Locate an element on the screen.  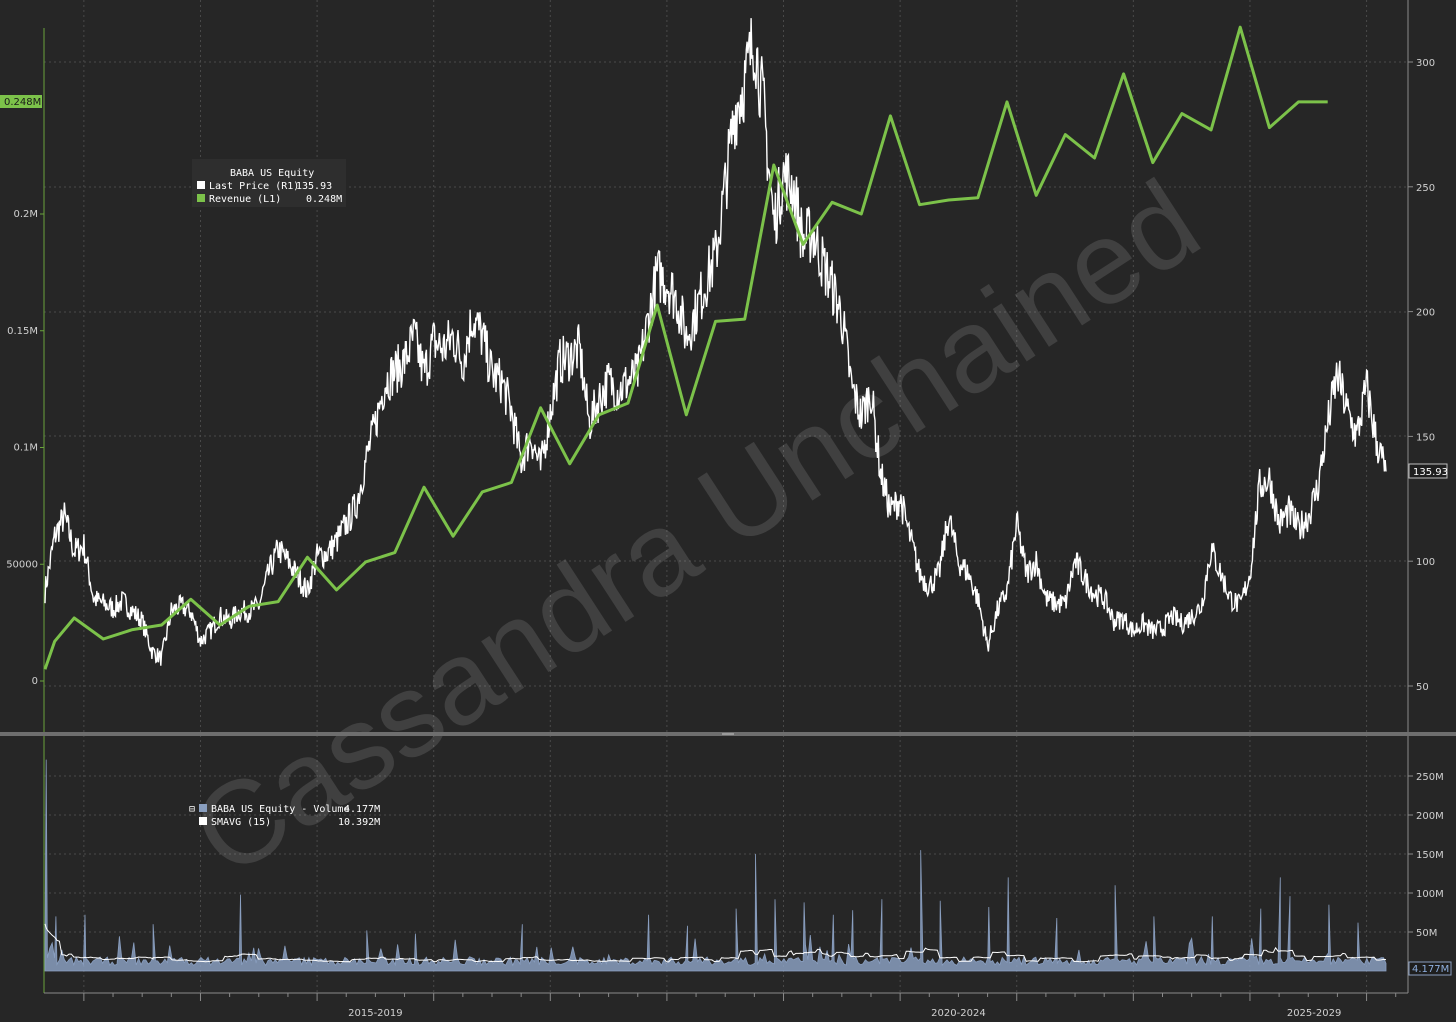
left-tick-label-0: 0 is located at coordinates (35, 681).